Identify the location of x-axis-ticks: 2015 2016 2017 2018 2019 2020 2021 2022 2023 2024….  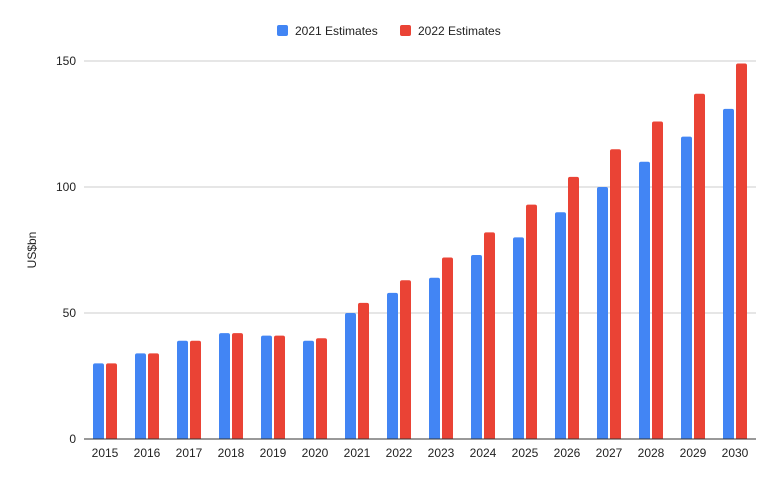
(420, 453).